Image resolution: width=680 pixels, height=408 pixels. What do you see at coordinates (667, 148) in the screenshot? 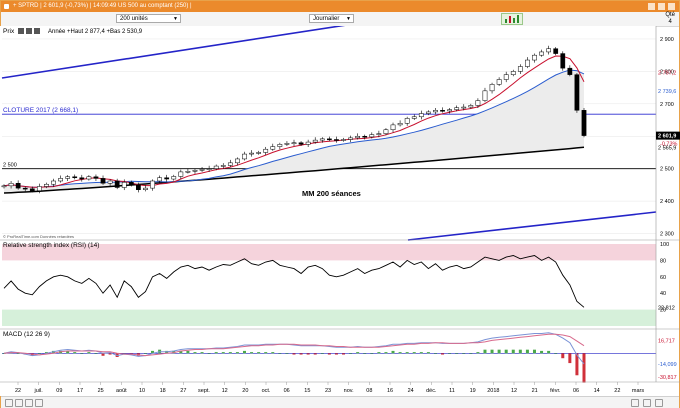
I see `ma-label: 2 565,9` at bounding box center [667, 148].